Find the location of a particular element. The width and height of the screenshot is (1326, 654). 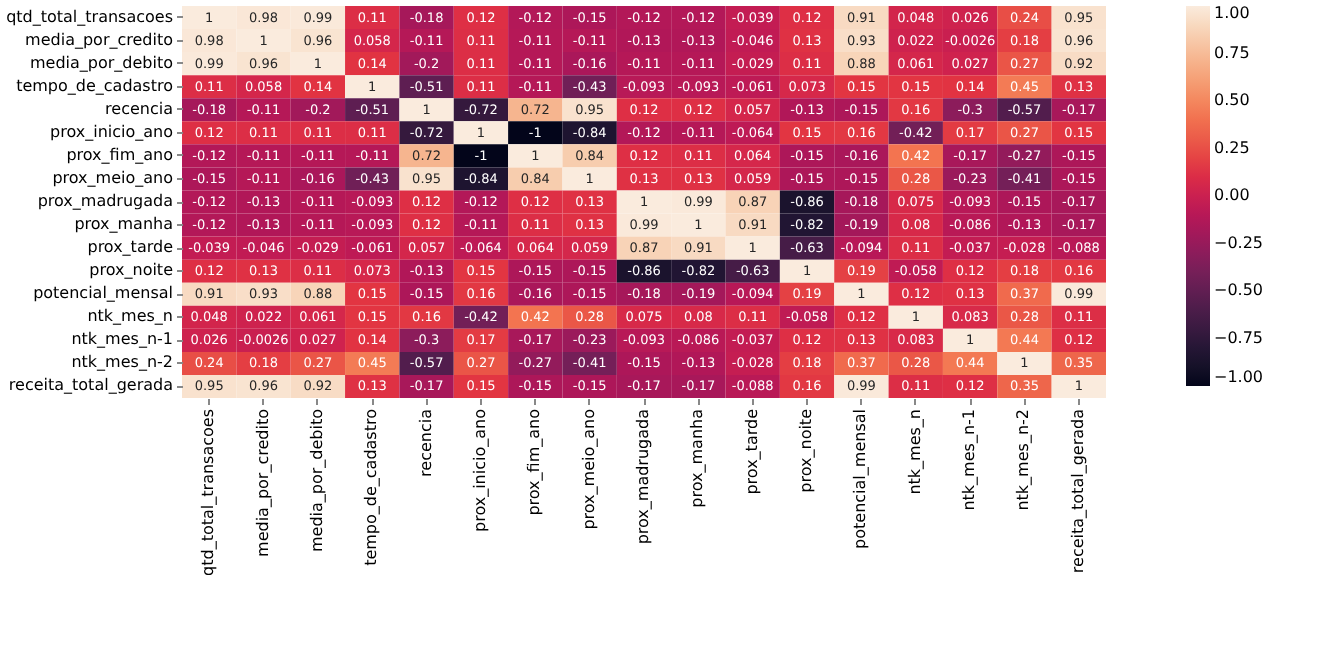

x-tick-label: prox_noite is located at coordinates (806, 450).